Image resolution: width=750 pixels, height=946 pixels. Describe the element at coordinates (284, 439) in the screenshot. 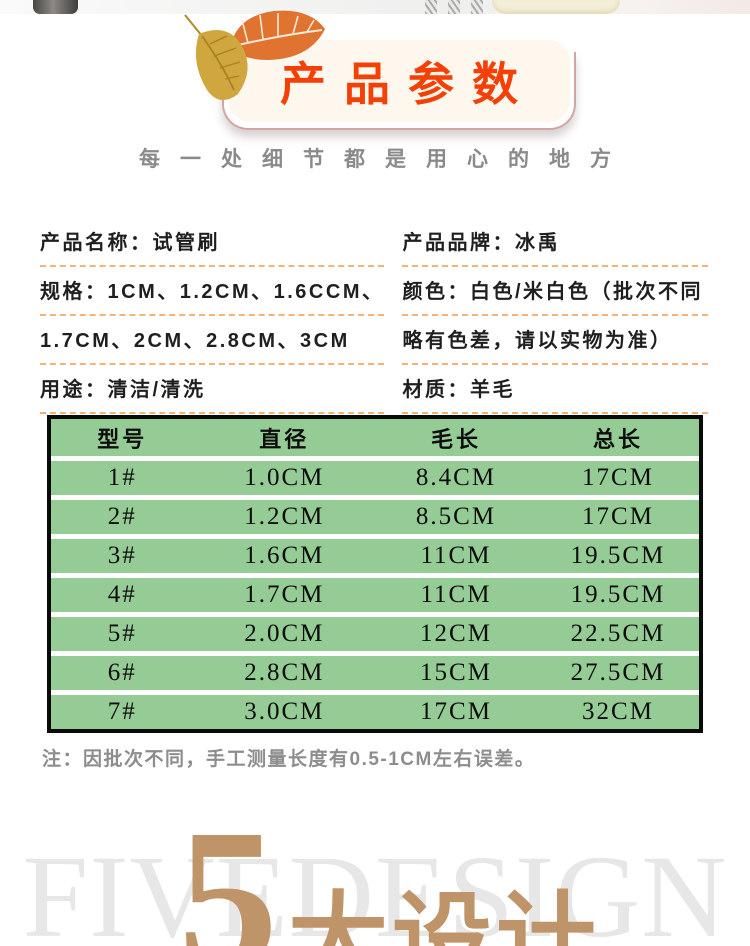

I see `table-header-cell: 直径` at that location.